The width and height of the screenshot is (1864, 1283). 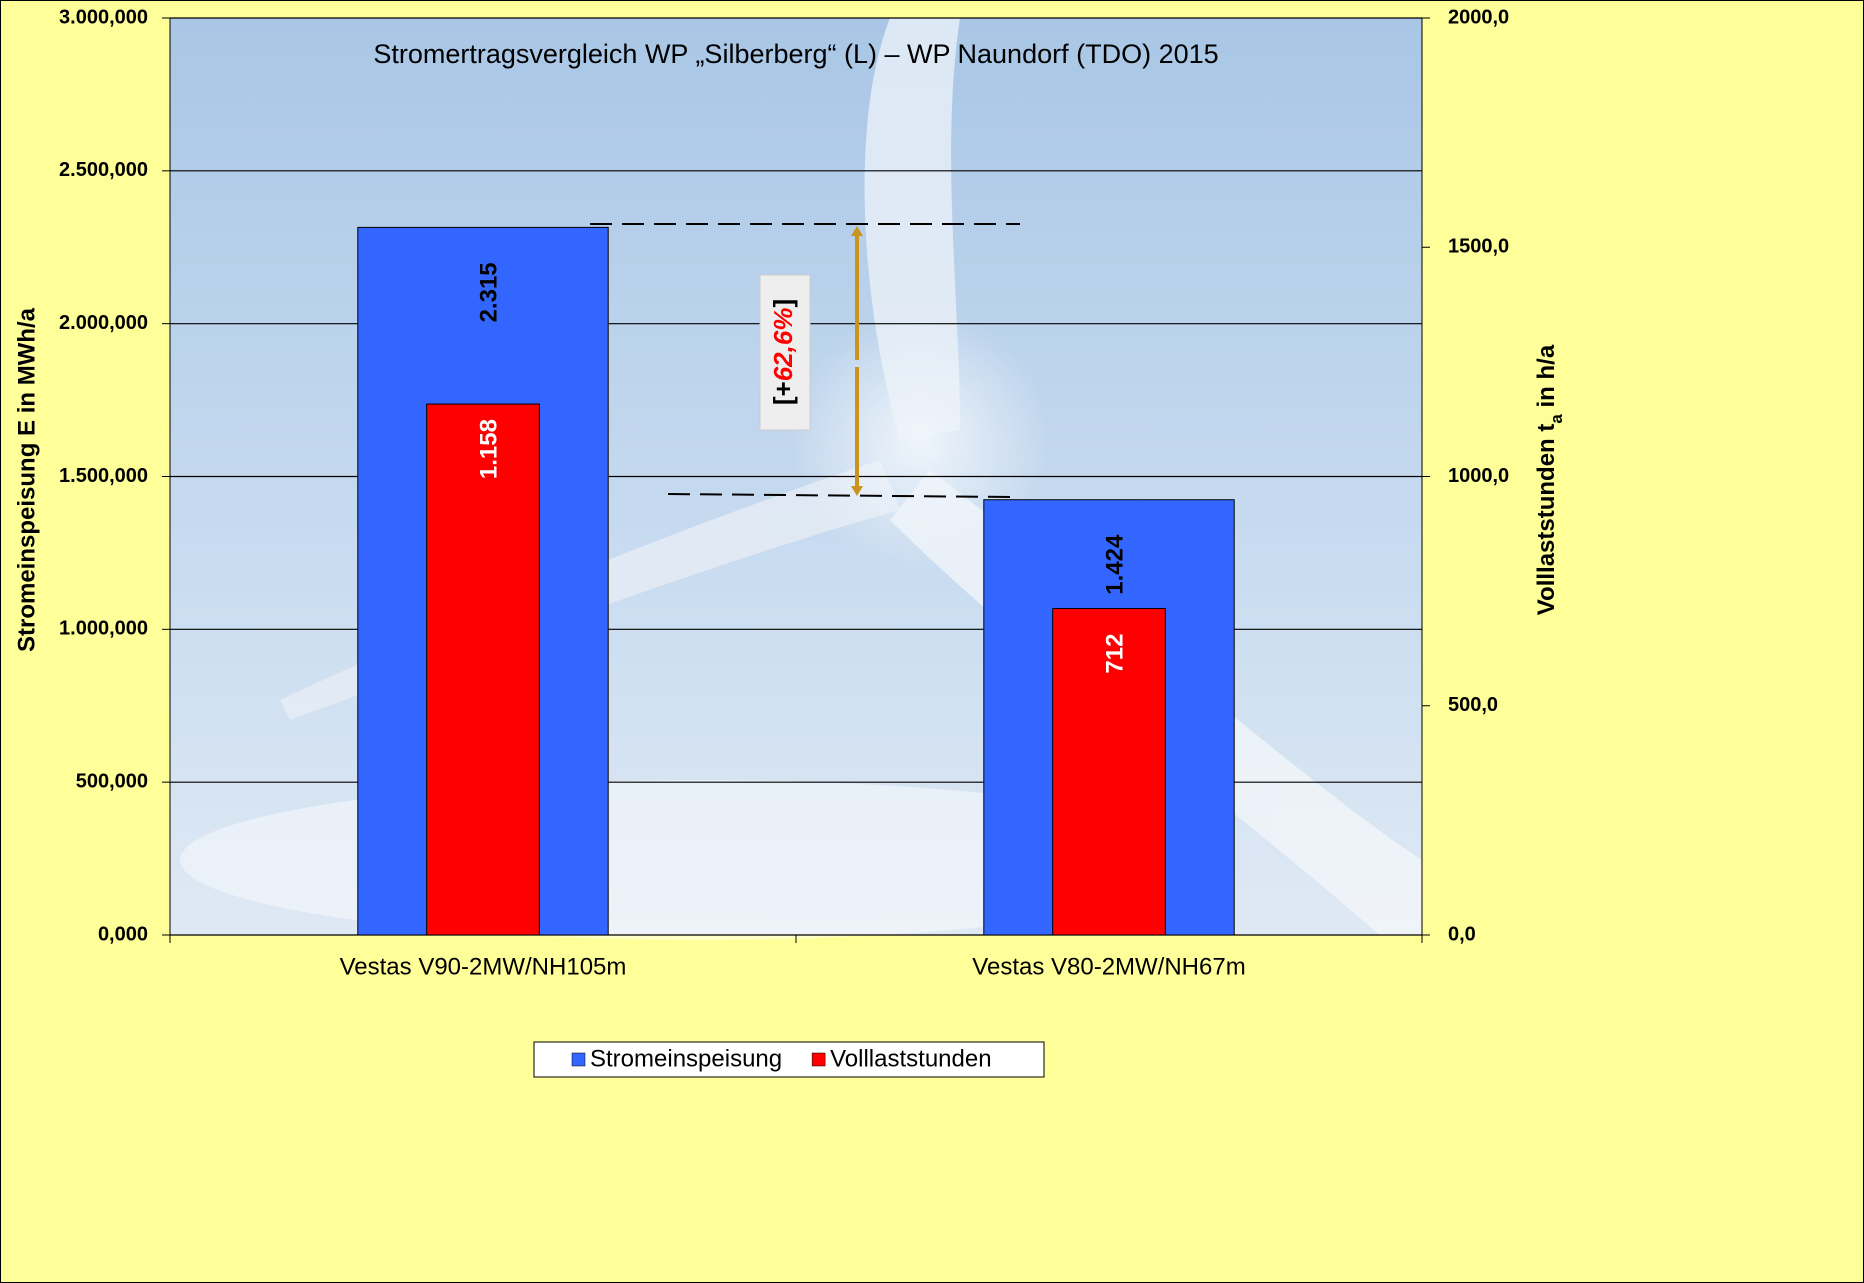 What do you see at coordinates (103, 17) in the screenshot?
I see `y-tick-label: 3.000,000` at bounding box center [103, 17].